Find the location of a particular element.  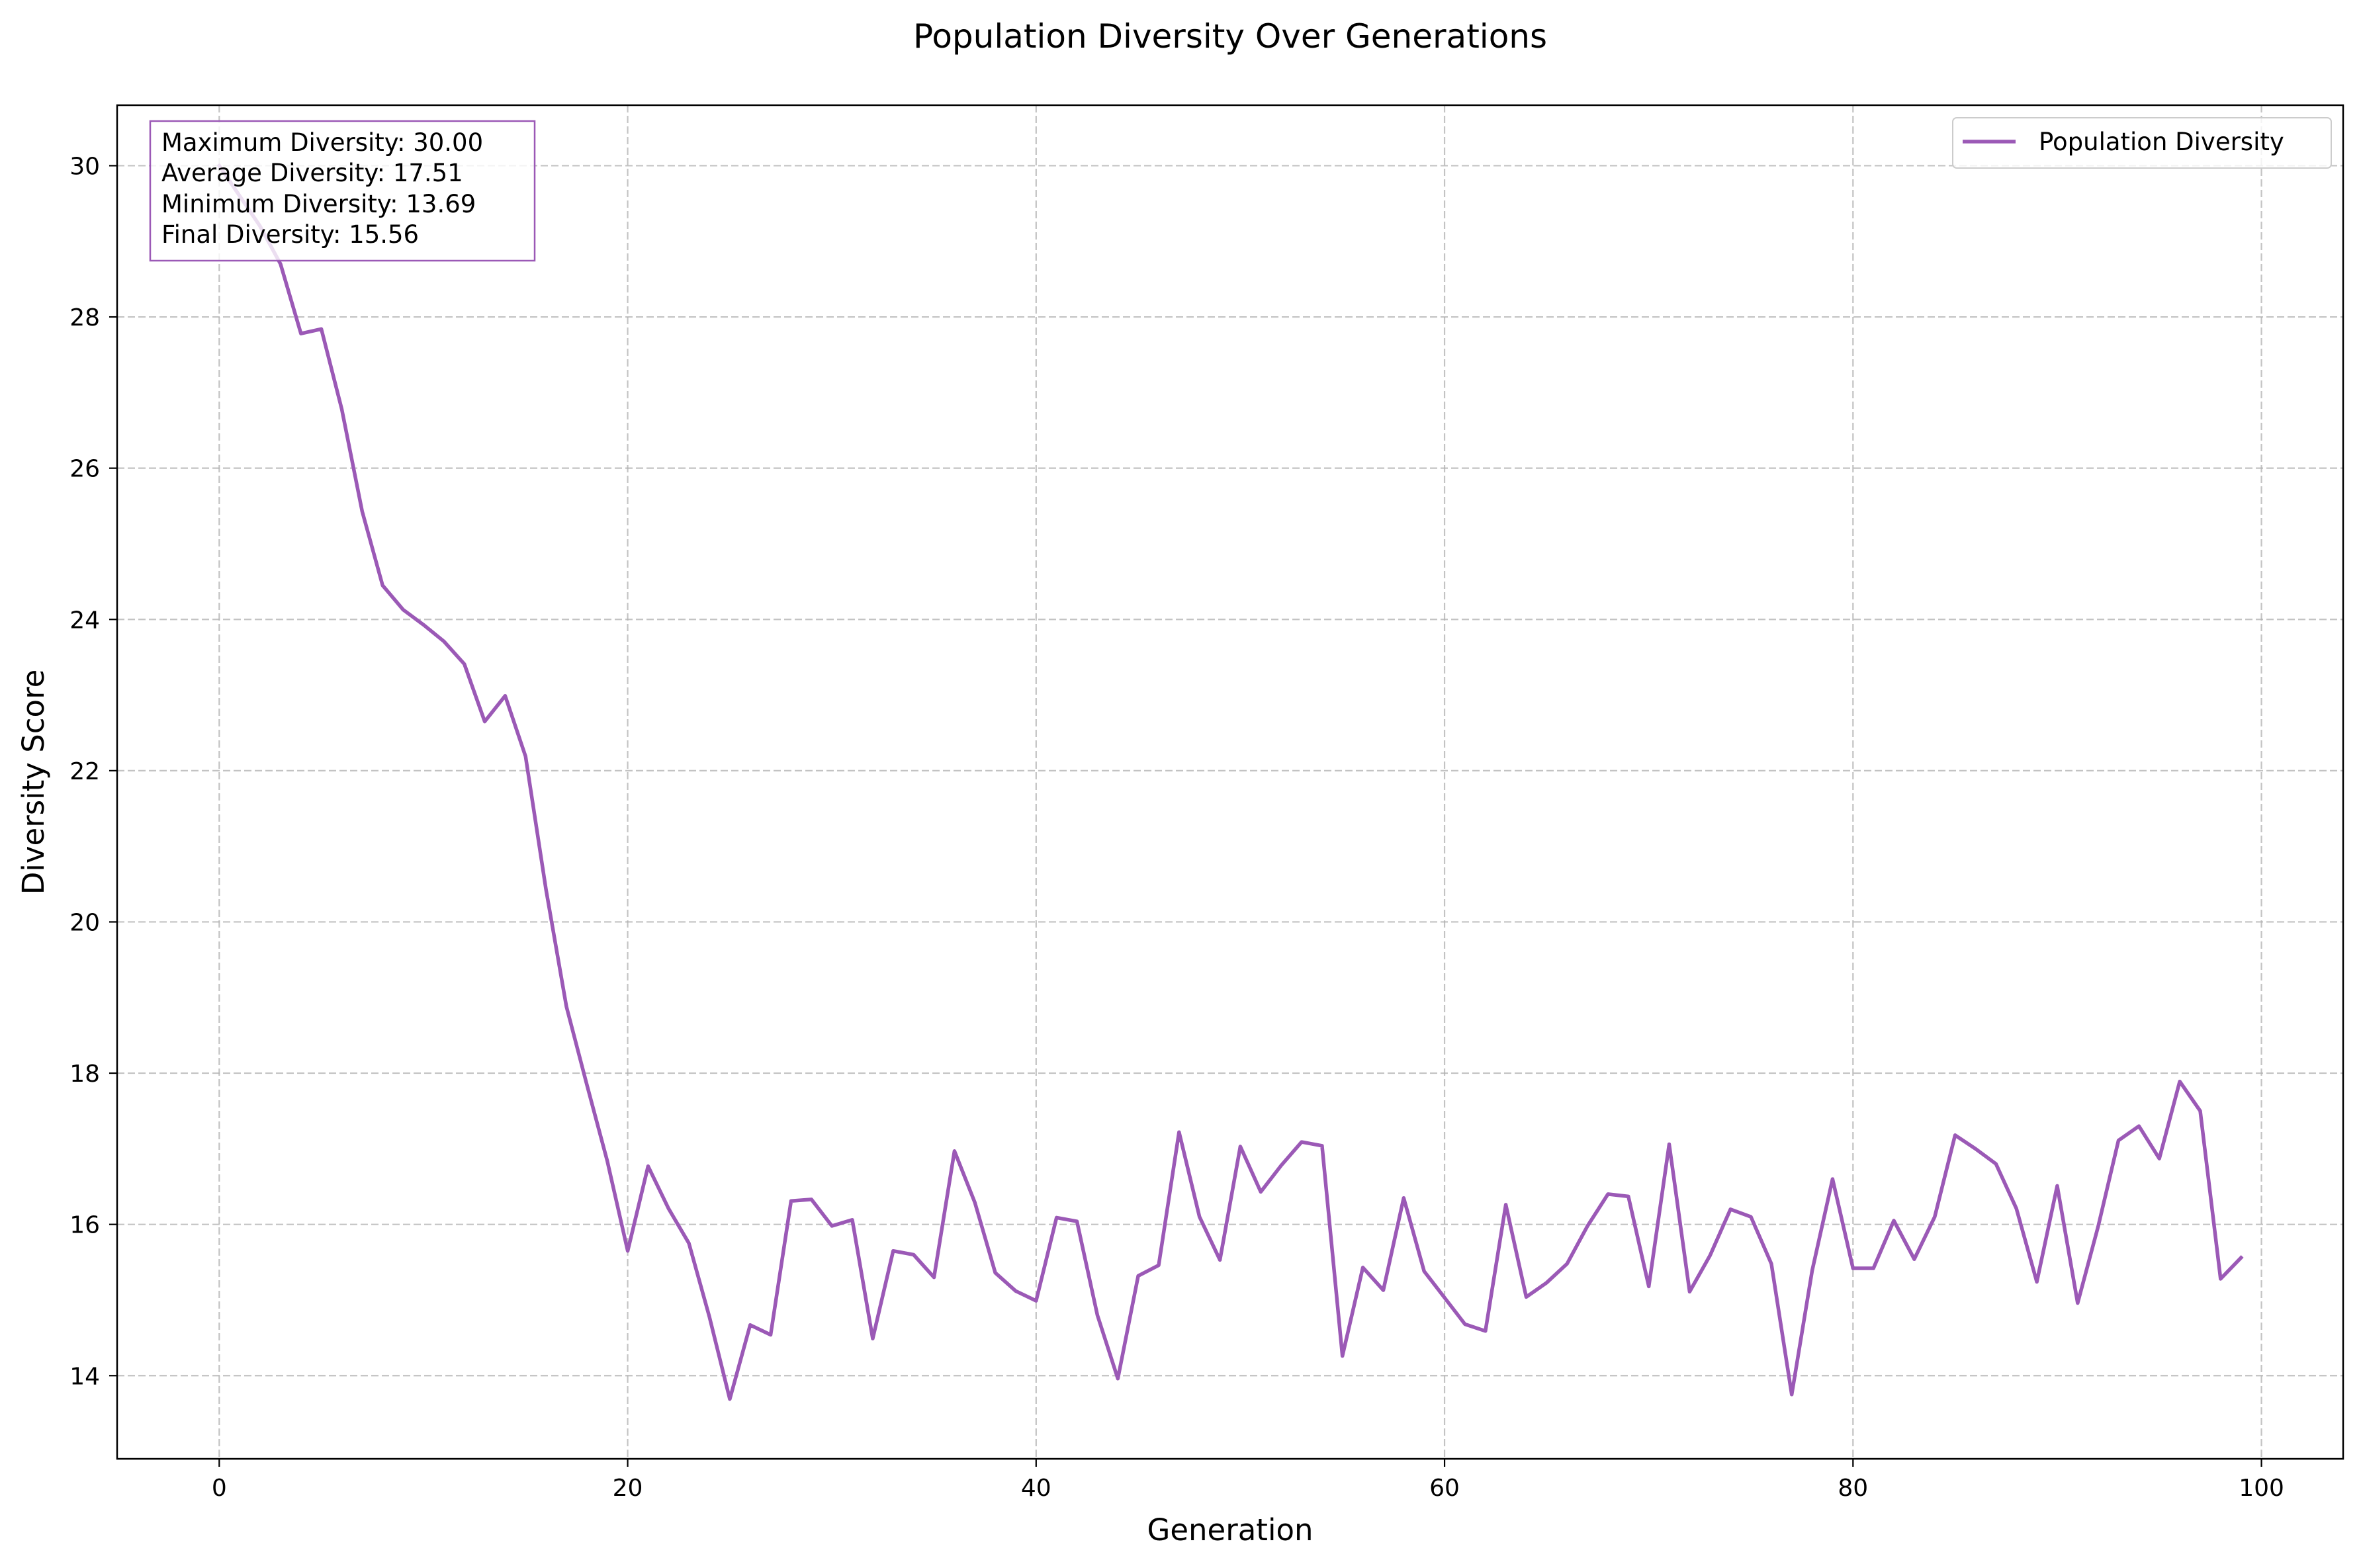

y-tick-label: 14 is located at coordinates (84, 1377).